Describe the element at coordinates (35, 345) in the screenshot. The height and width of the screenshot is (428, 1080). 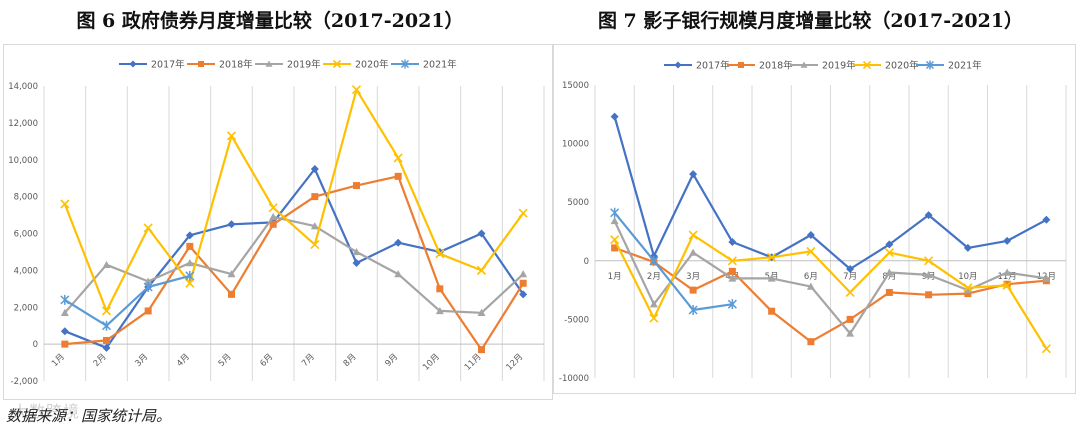
I see `gov-bonds-y-tick-label: 0` at that location.